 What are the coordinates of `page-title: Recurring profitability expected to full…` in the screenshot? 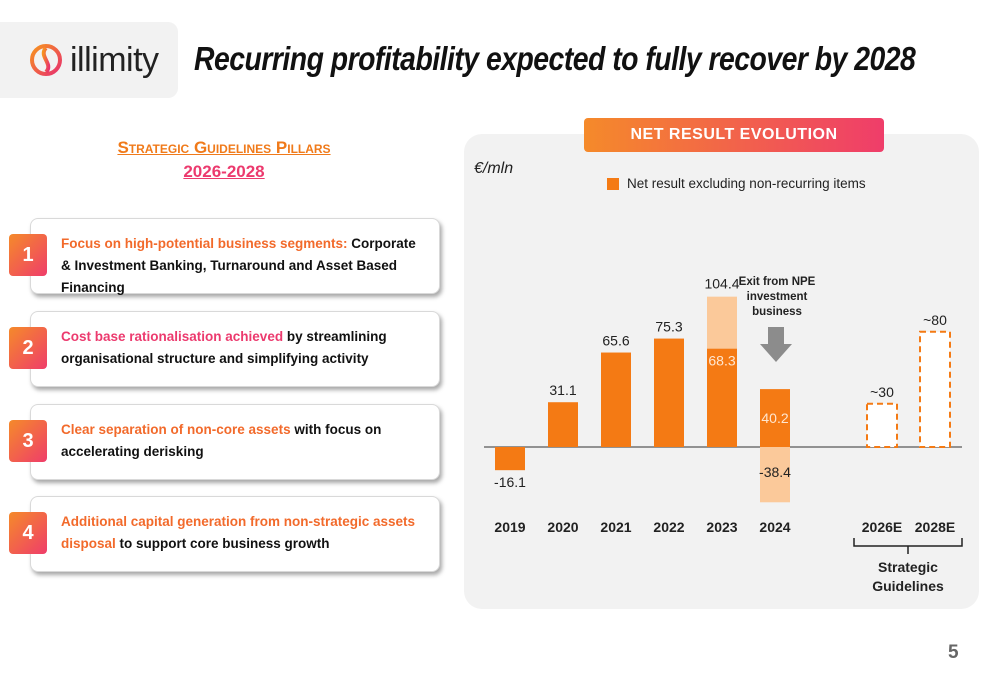 It's located at (555, 58).